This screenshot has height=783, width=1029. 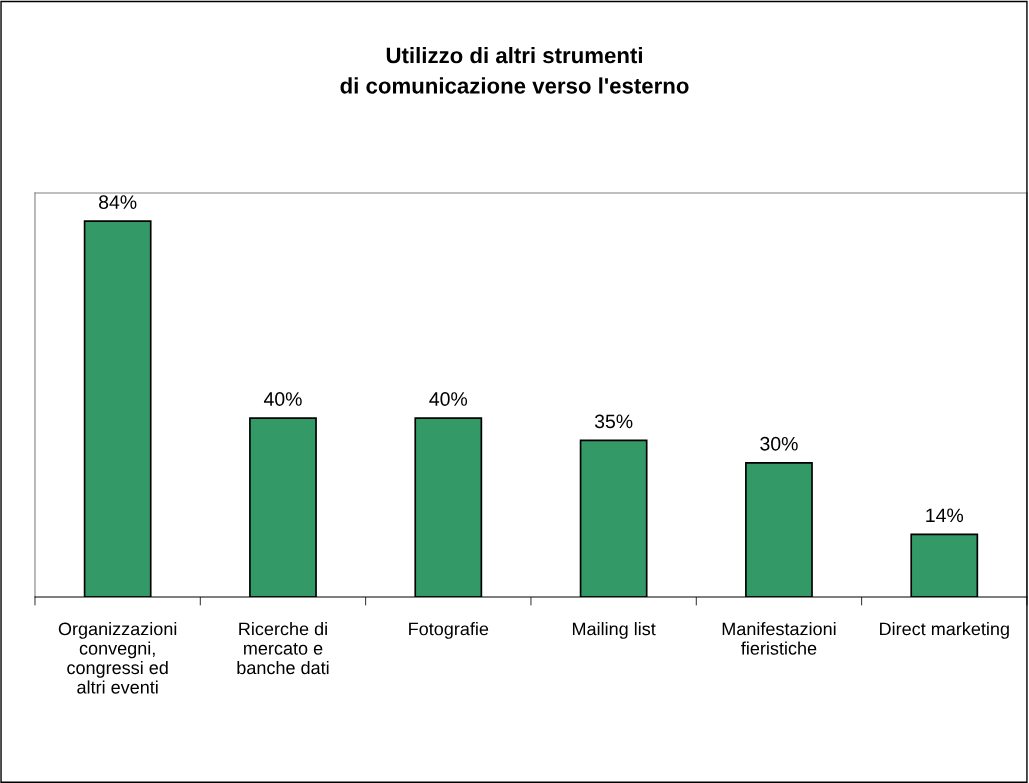 I want to click on data-label: 84%, so click(x=118, y=202).